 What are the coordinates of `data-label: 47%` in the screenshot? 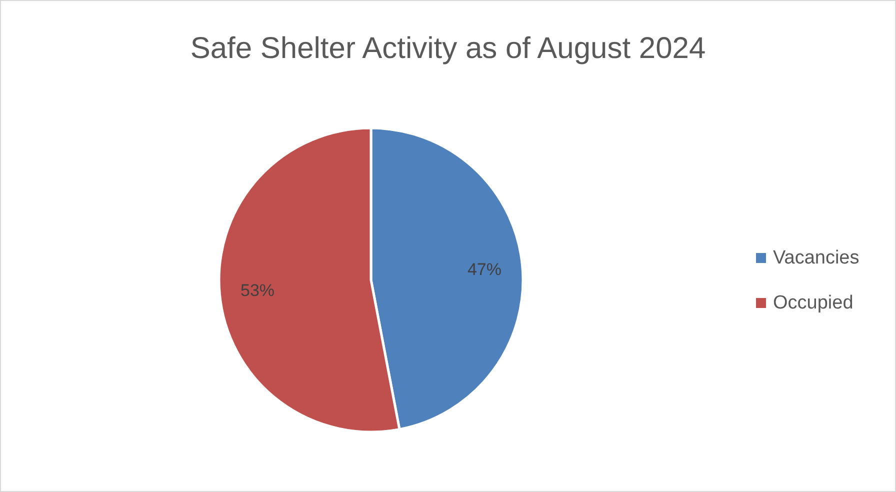 It's located at (484, 269).